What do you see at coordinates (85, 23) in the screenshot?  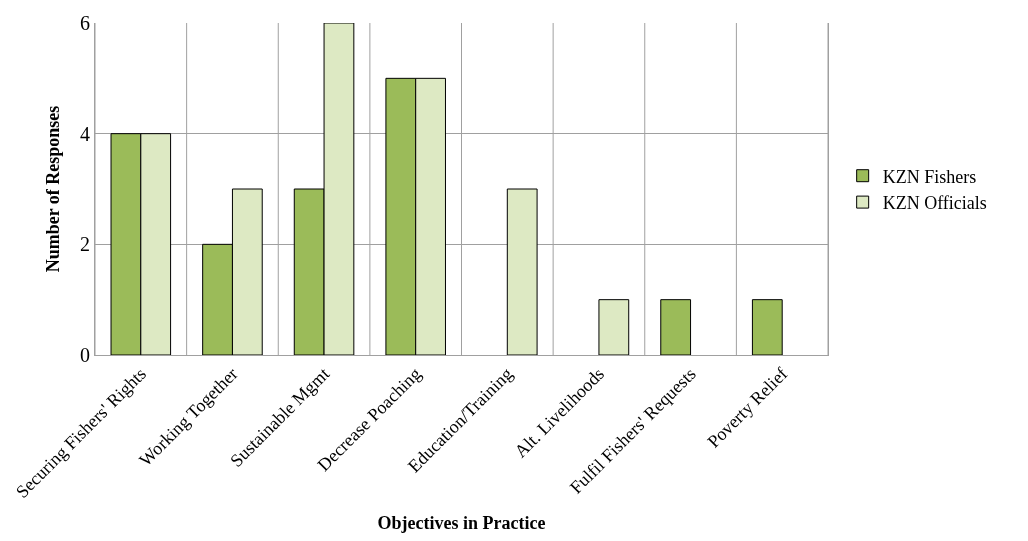 I see `y-tick-label: 6` at bounding box center [85, 23].